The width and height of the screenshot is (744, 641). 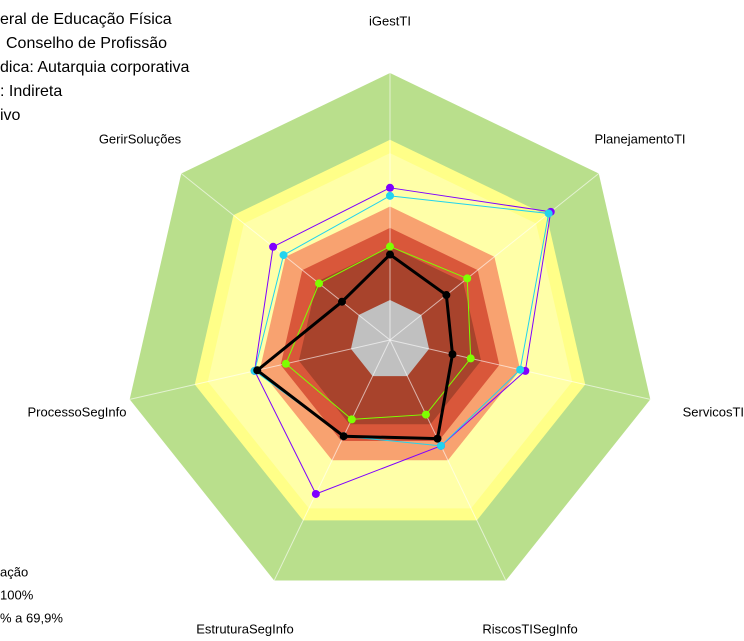 What do you see at coordinates (95, 67) in the screenshot?
I see `header-line: dica: Autarquia corporativa` at bounding box center [95, 67].